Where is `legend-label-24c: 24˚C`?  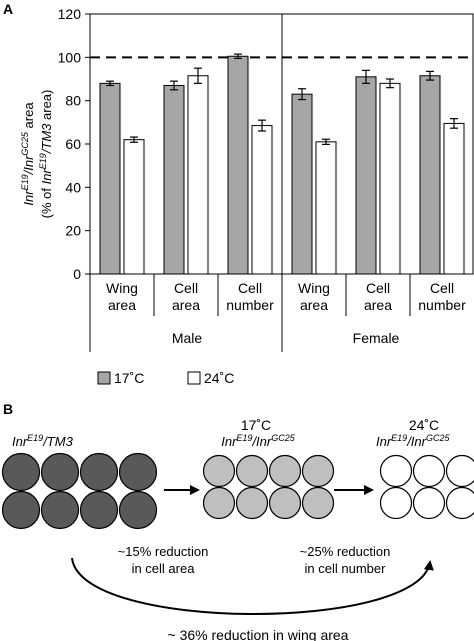
legend-label-24c: 24˚C is located at coordinates (219, 378).